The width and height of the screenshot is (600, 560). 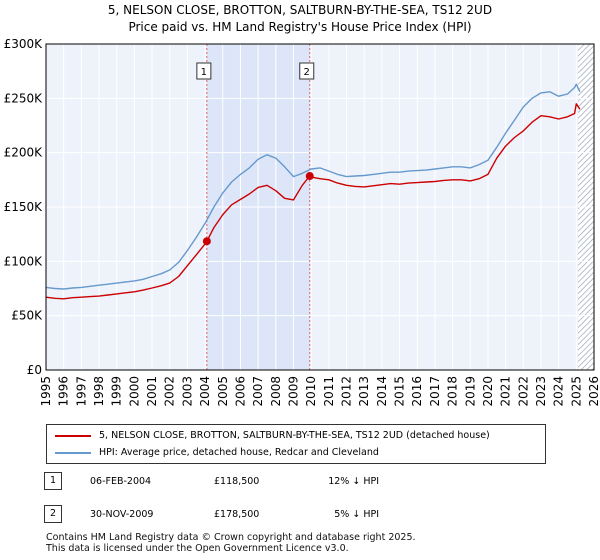 What do you see at coordinates (24, 153) in the screenshot?
I see `y-tick-label: £200K` at bounding box center [24, 153].